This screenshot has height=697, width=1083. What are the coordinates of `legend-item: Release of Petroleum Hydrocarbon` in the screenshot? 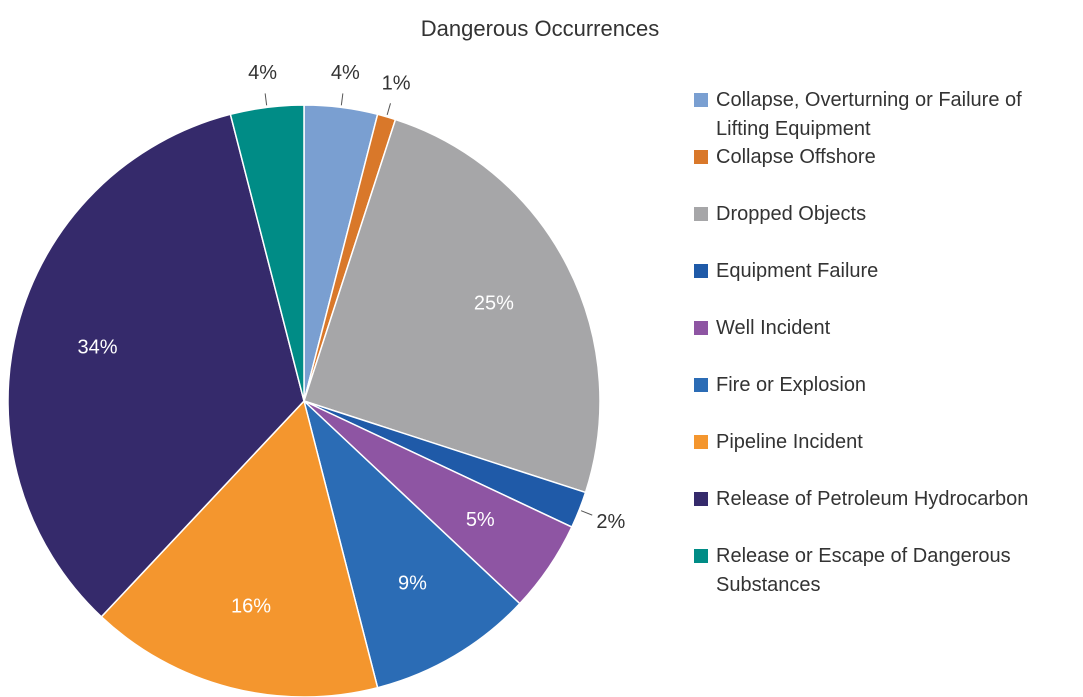 It's located at (881, 513).